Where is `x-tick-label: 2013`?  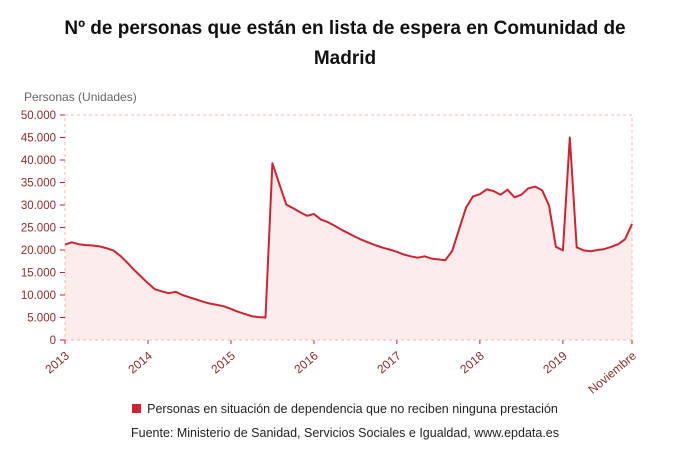 x-tick-label: 2013 is located at coordinates (57, 362).